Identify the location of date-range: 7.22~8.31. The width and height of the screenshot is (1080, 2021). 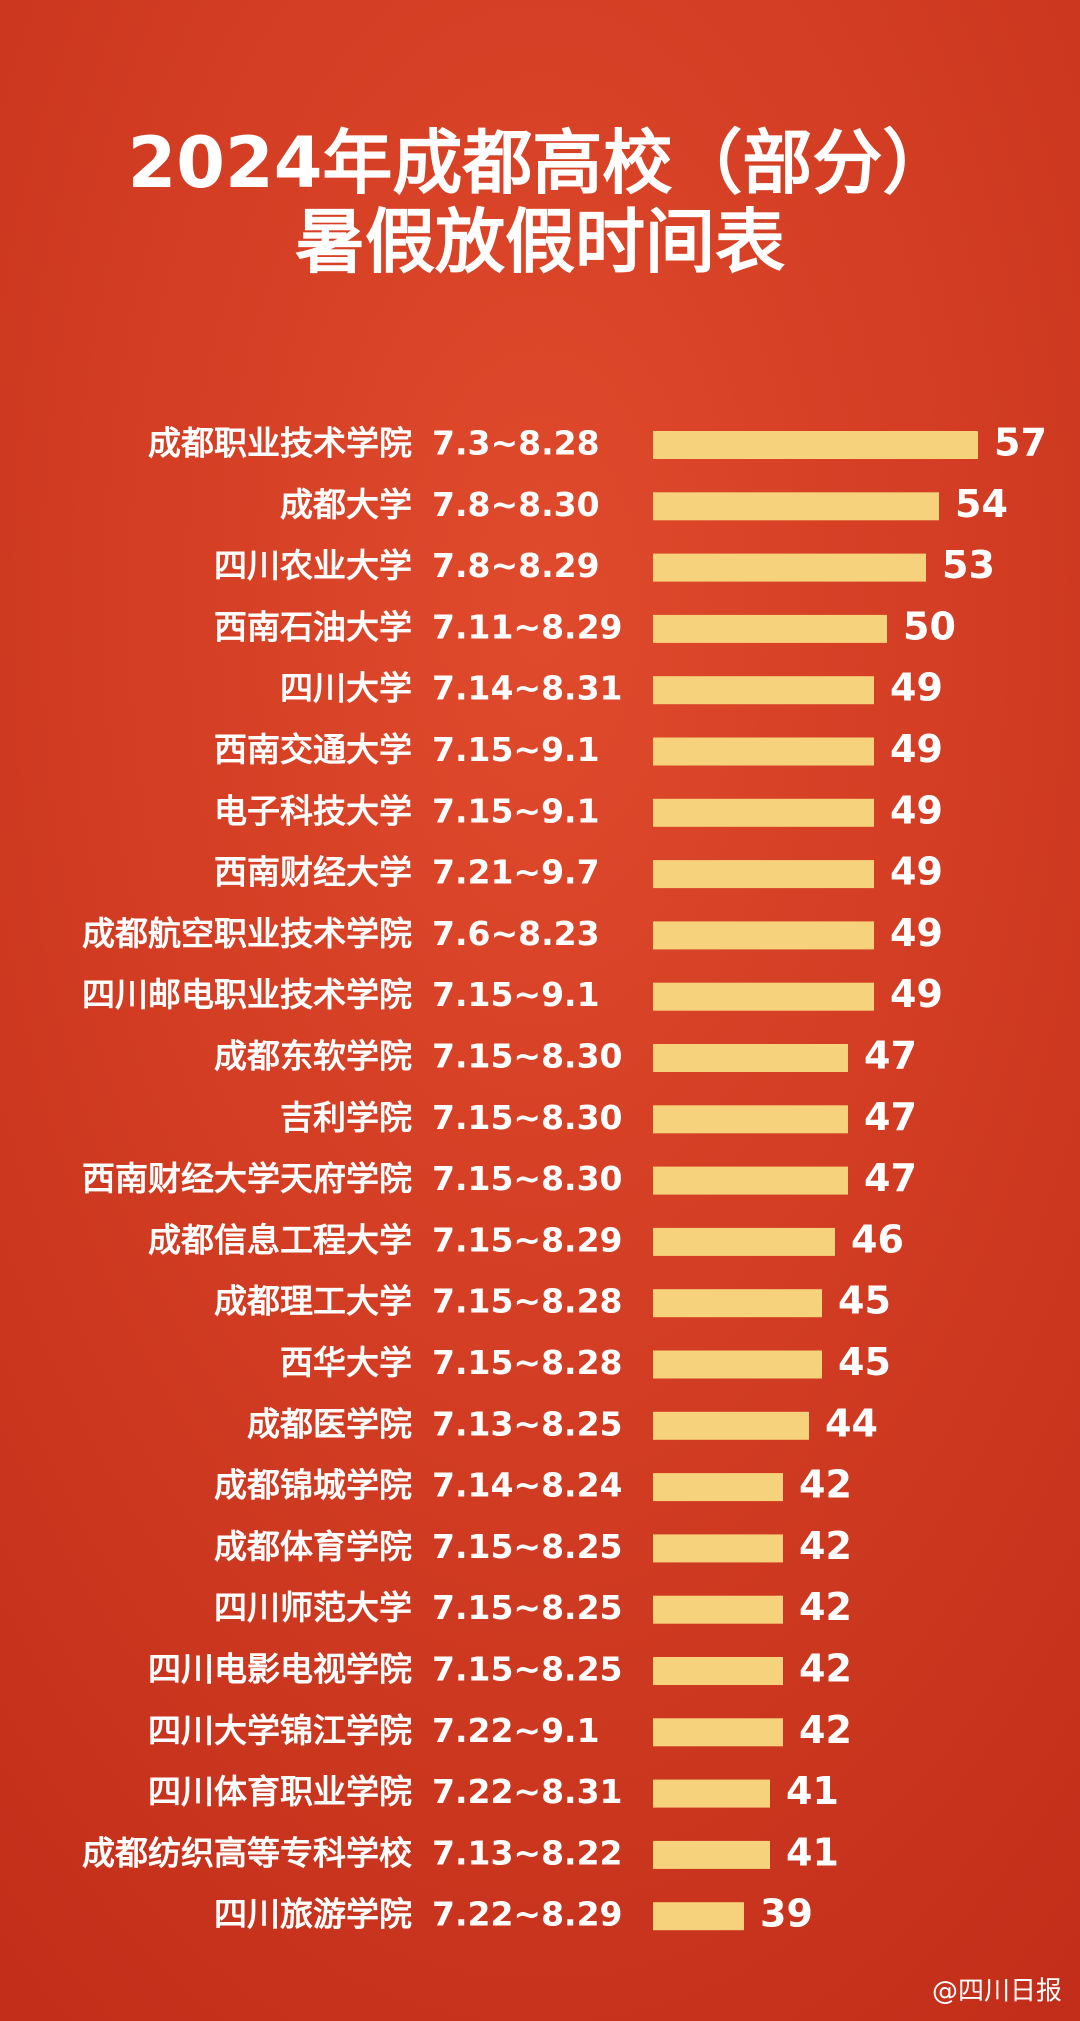
(527, 1791).